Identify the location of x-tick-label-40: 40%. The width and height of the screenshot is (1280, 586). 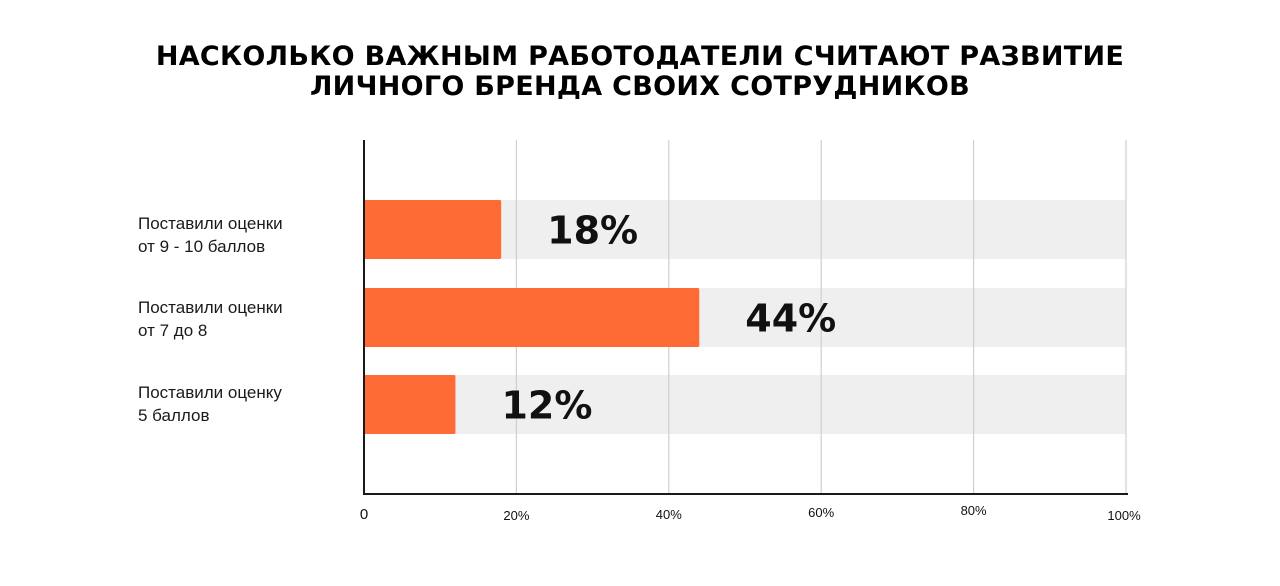
(669, 514).